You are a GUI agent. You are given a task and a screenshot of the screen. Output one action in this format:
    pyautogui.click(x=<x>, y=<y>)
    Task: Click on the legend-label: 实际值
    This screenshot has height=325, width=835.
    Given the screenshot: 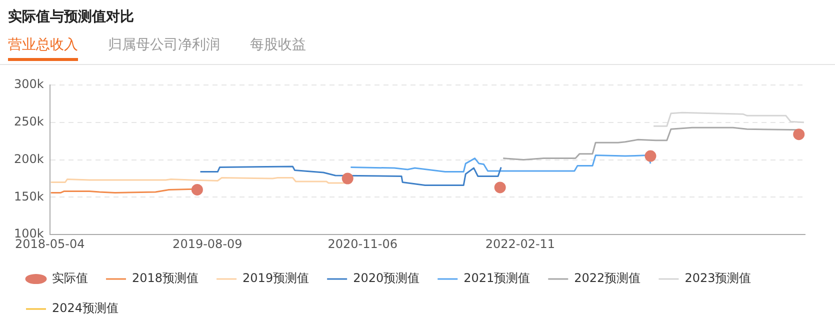 What is the action you would take?
    pyautogui.click(x=70, y=278)
    